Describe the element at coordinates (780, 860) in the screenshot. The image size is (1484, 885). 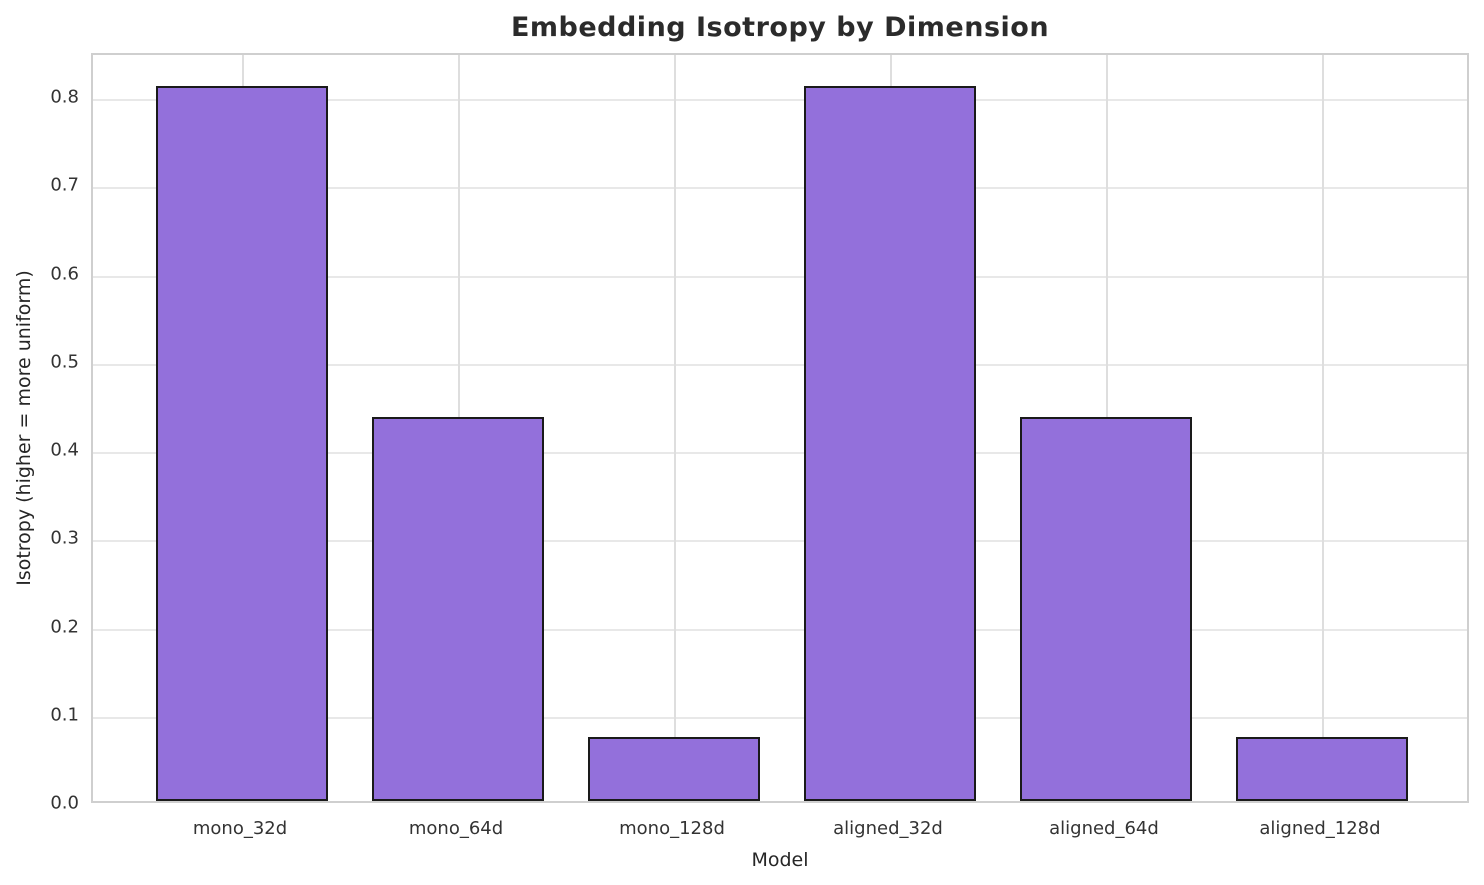
I see `x-axis-label: Model` at that location.